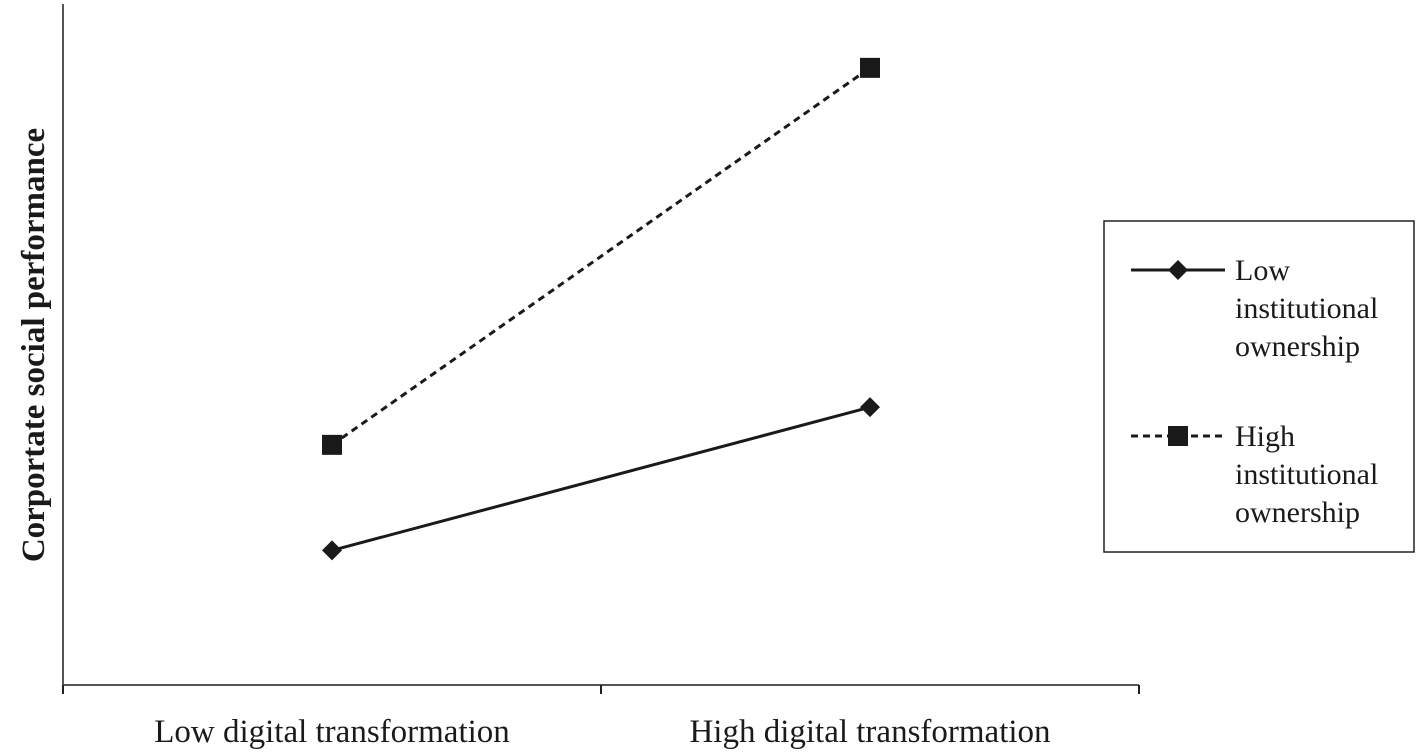 This screenshot has height=754, width=1417. What do you see at coordinates (34, 345) in the screenshot?
I see `y-axis-label: Corportate social performance` at bounding box center [34, 345].